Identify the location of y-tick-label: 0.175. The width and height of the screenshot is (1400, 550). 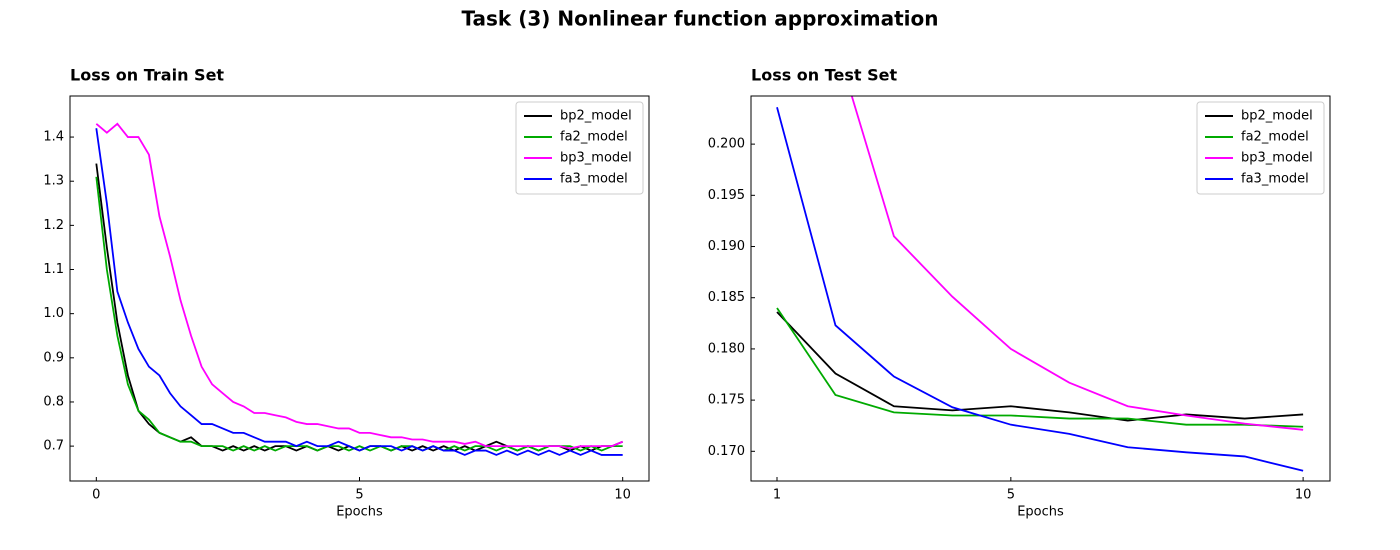
(726, 400).